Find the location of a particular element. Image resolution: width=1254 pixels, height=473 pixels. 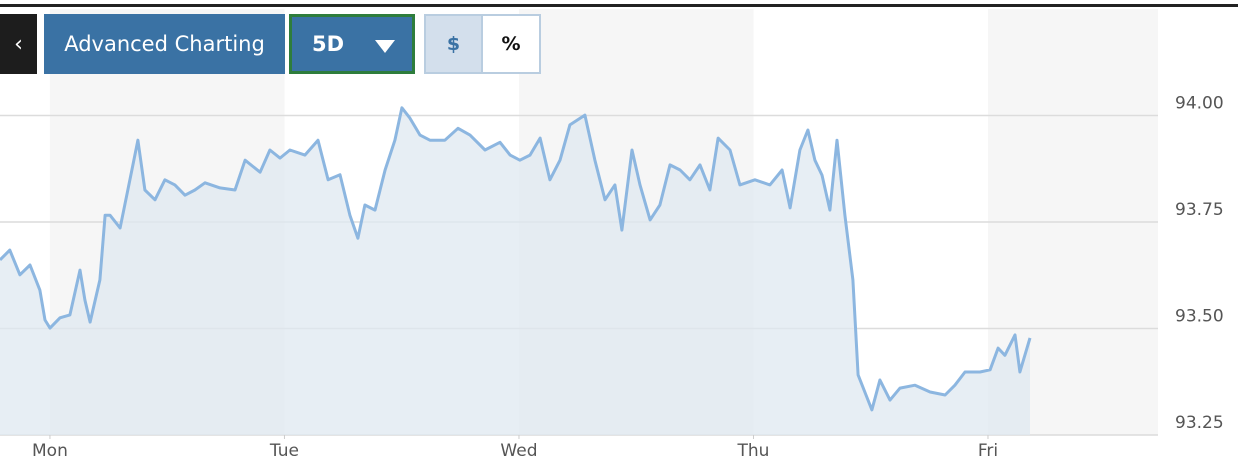

x-tick-label: Thu is located at coordinates (753, 451).